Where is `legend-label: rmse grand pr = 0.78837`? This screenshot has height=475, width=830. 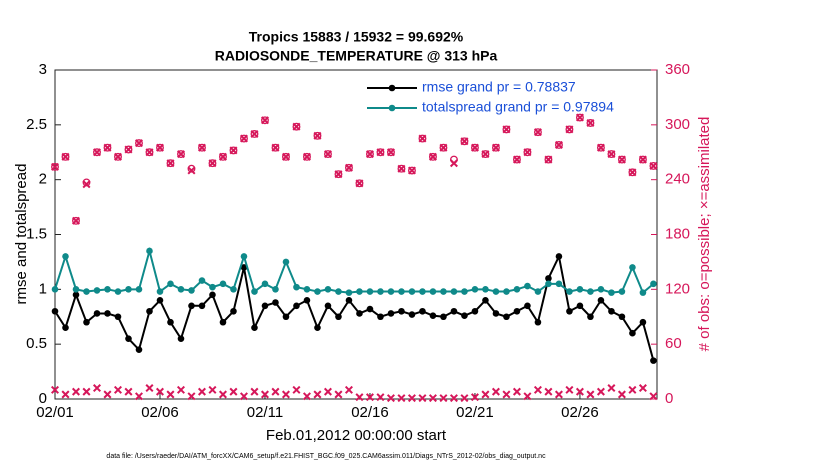 legend-label: rmse grand pr = 0.78837 is located at coordinates (499, 87).